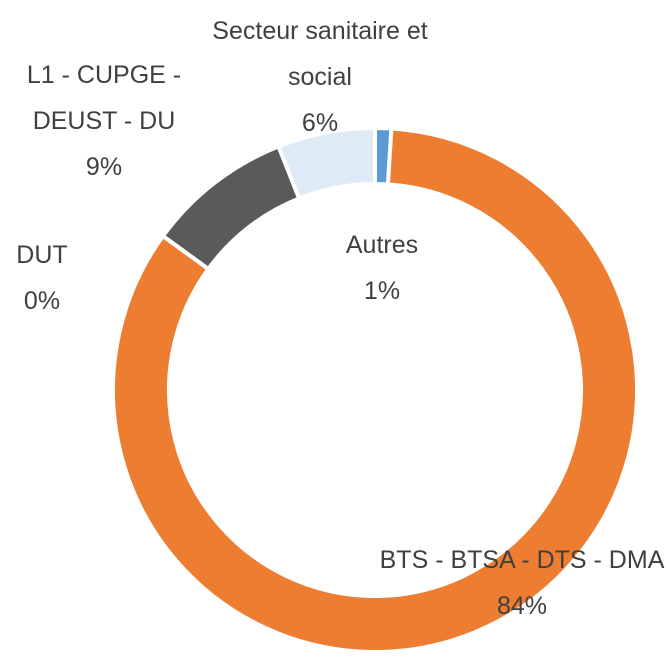 The image size is (666, 671). What do you see at coordinates (42, 255) in the screenshot?
I see `category-label: DUT` at bounding box center [42, 255].